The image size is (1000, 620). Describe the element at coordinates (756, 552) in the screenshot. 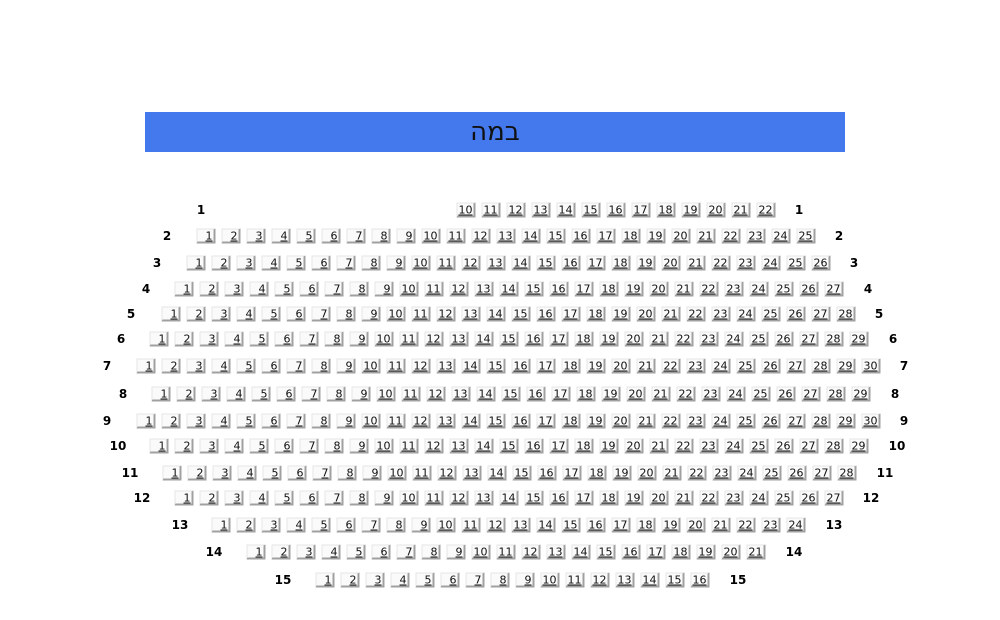

I see `seat-row-14-21: 21` at that location.